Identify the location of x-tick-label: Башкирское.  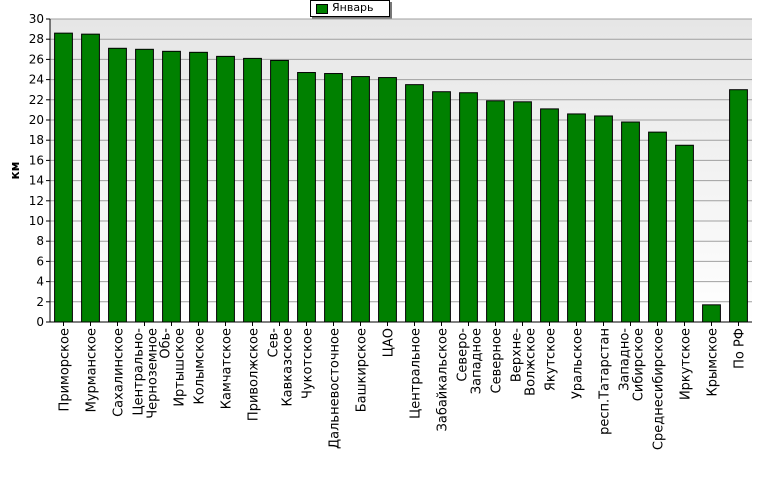
(362, 370).